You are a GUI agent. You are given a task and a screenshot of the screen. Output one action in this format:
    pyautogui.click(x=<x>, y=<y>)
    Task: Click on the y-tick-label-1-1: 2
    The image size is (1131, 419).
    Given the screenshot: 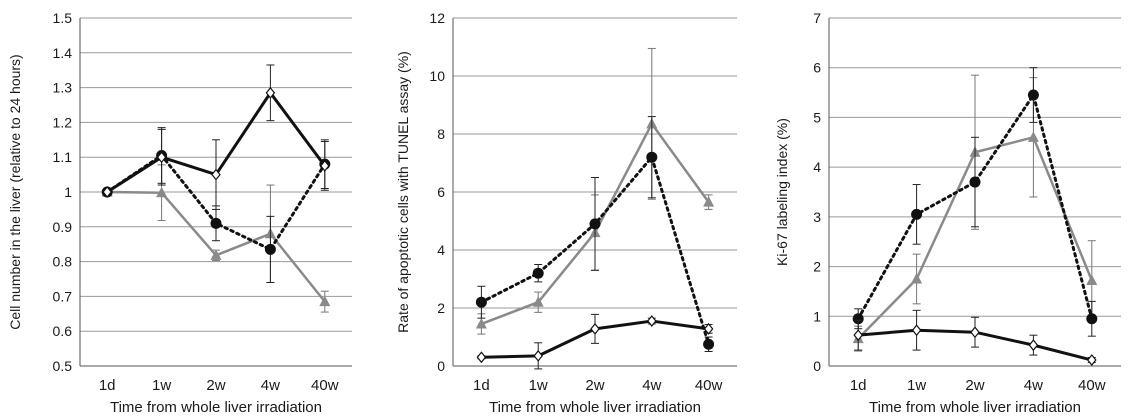 What is the action you would take?
    pyautogui.click(x=441, y=308)
    